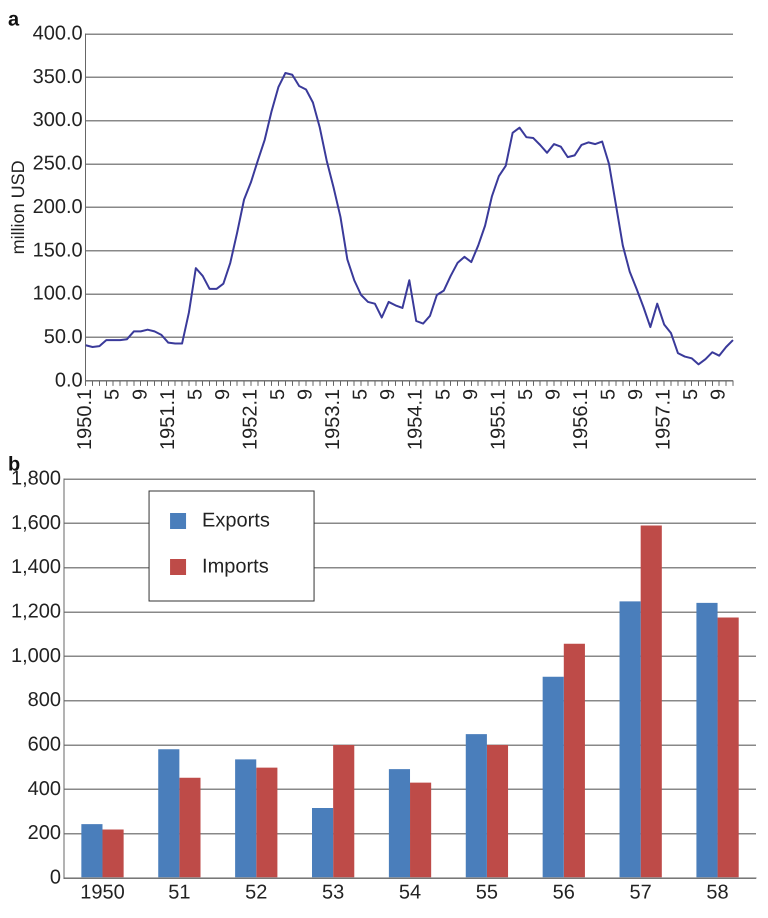 The width and height of the screenshot is (768, 918). I want to click on x-tick-label: 1956.1, so click(581, 419).